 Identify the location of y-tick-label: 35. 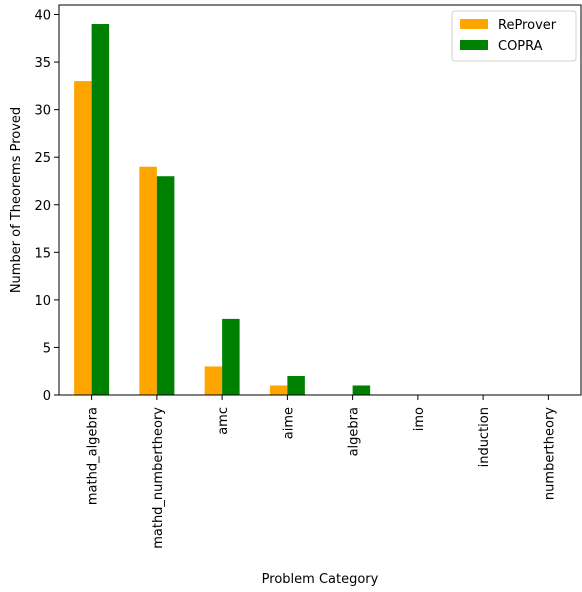
(42, 63).